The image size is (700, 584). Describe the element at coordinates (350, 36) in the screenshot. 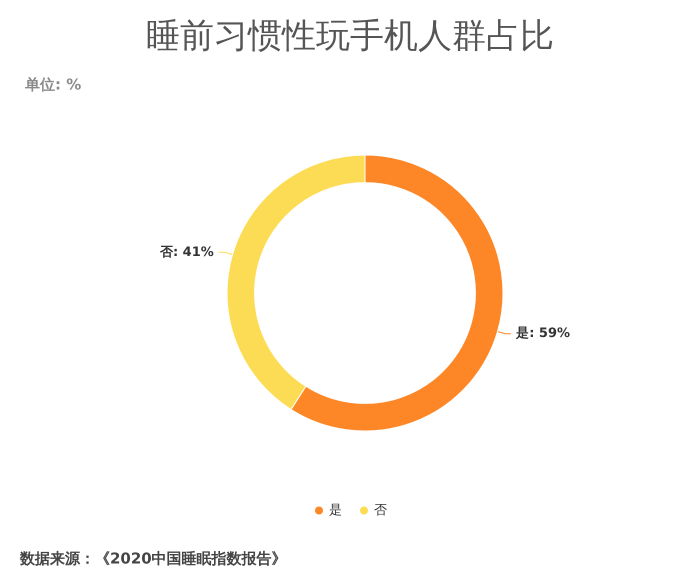

I see `chart-title: 睡前习惯性玩手机人群占比` at that location.